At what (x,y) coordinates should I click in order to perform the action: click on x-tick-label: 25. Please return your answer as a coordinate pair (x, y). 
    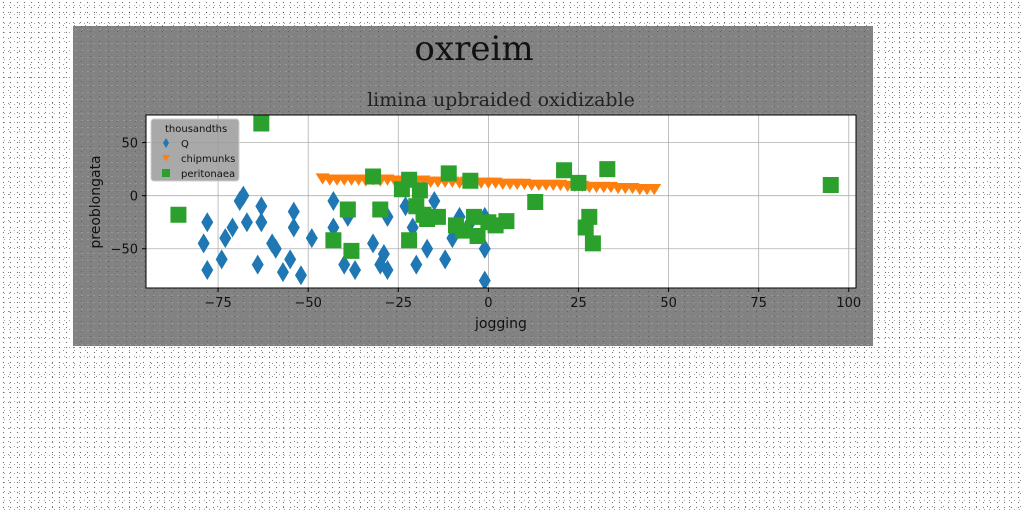
    Looking at the image, I should click on (578, 303).